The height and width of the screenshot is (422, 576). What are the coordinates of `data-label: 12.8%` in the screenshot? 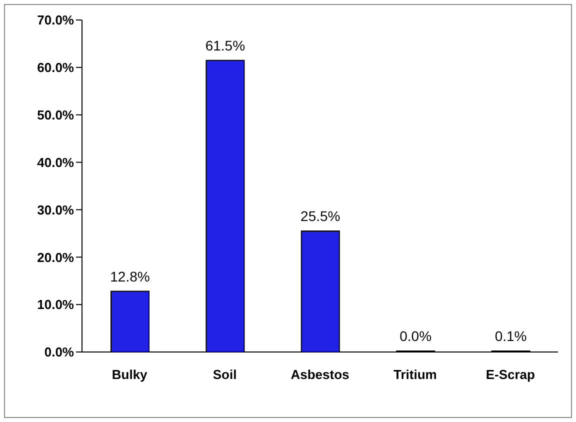 It's located at (130, 276).